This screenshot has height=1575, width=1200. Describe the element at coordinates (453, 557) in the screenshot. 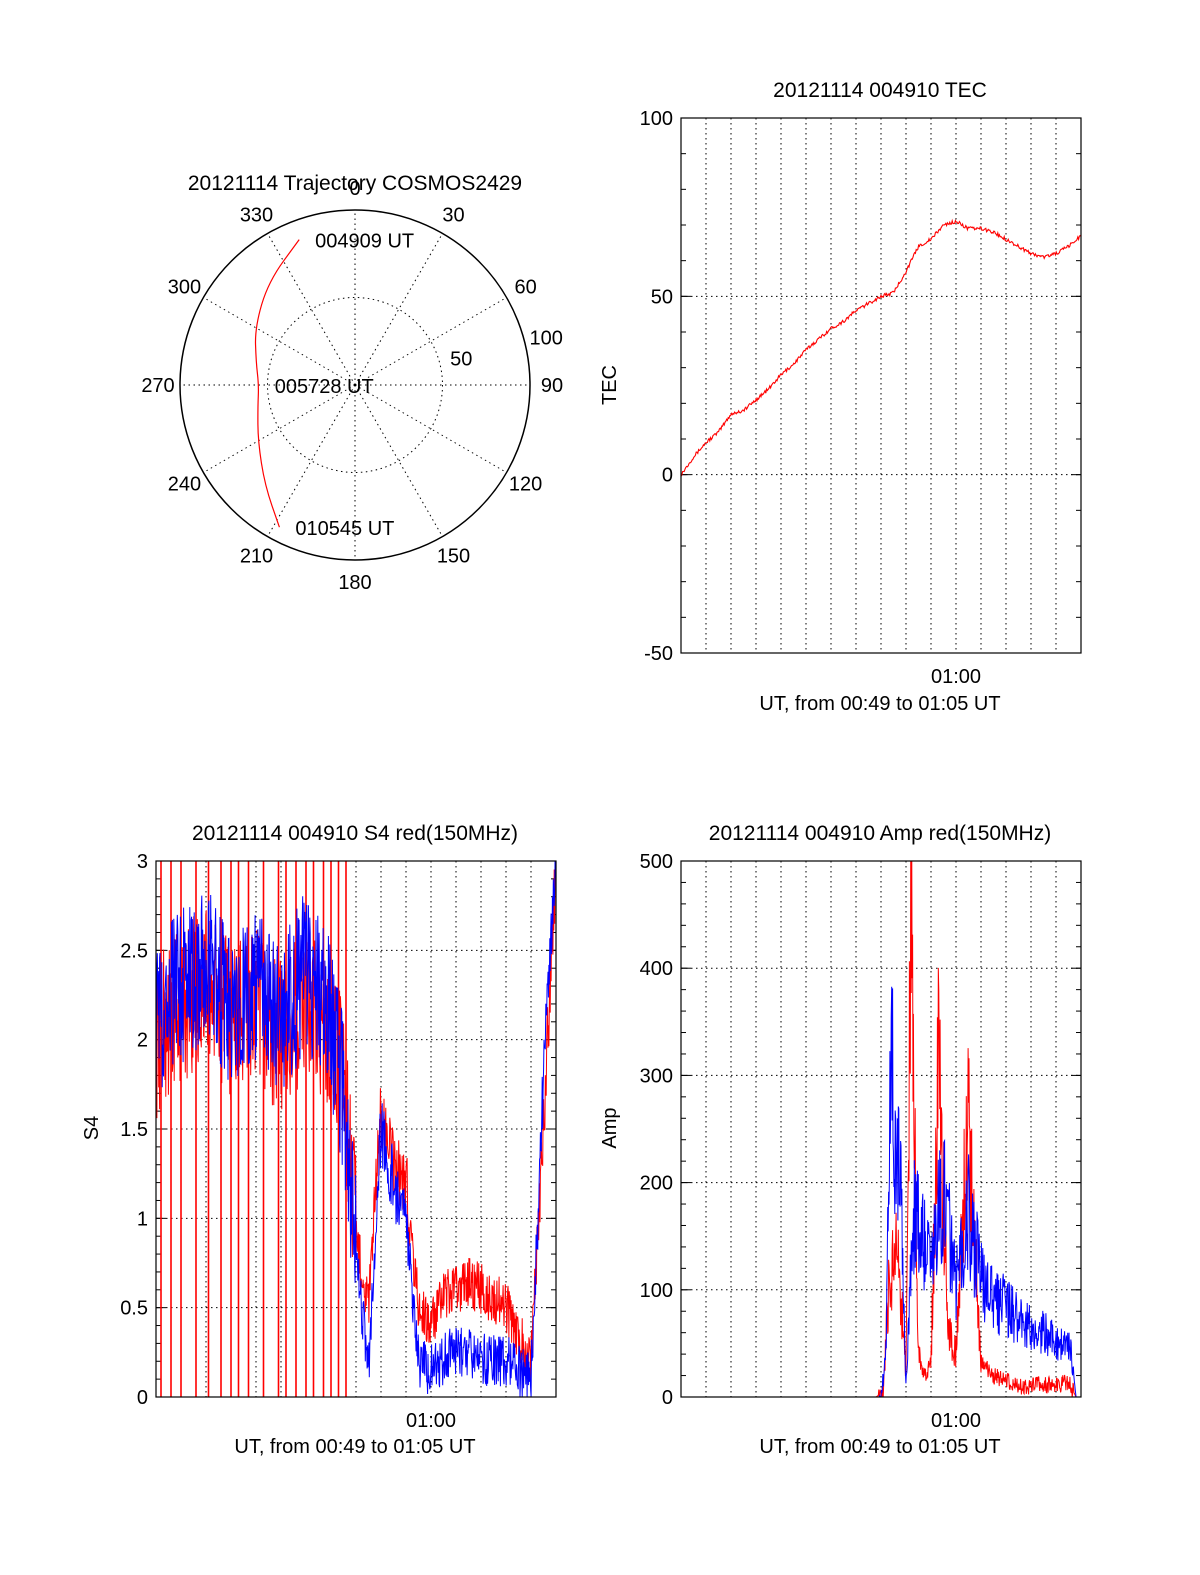

I see `azimuth-label-150: 150` at that location.